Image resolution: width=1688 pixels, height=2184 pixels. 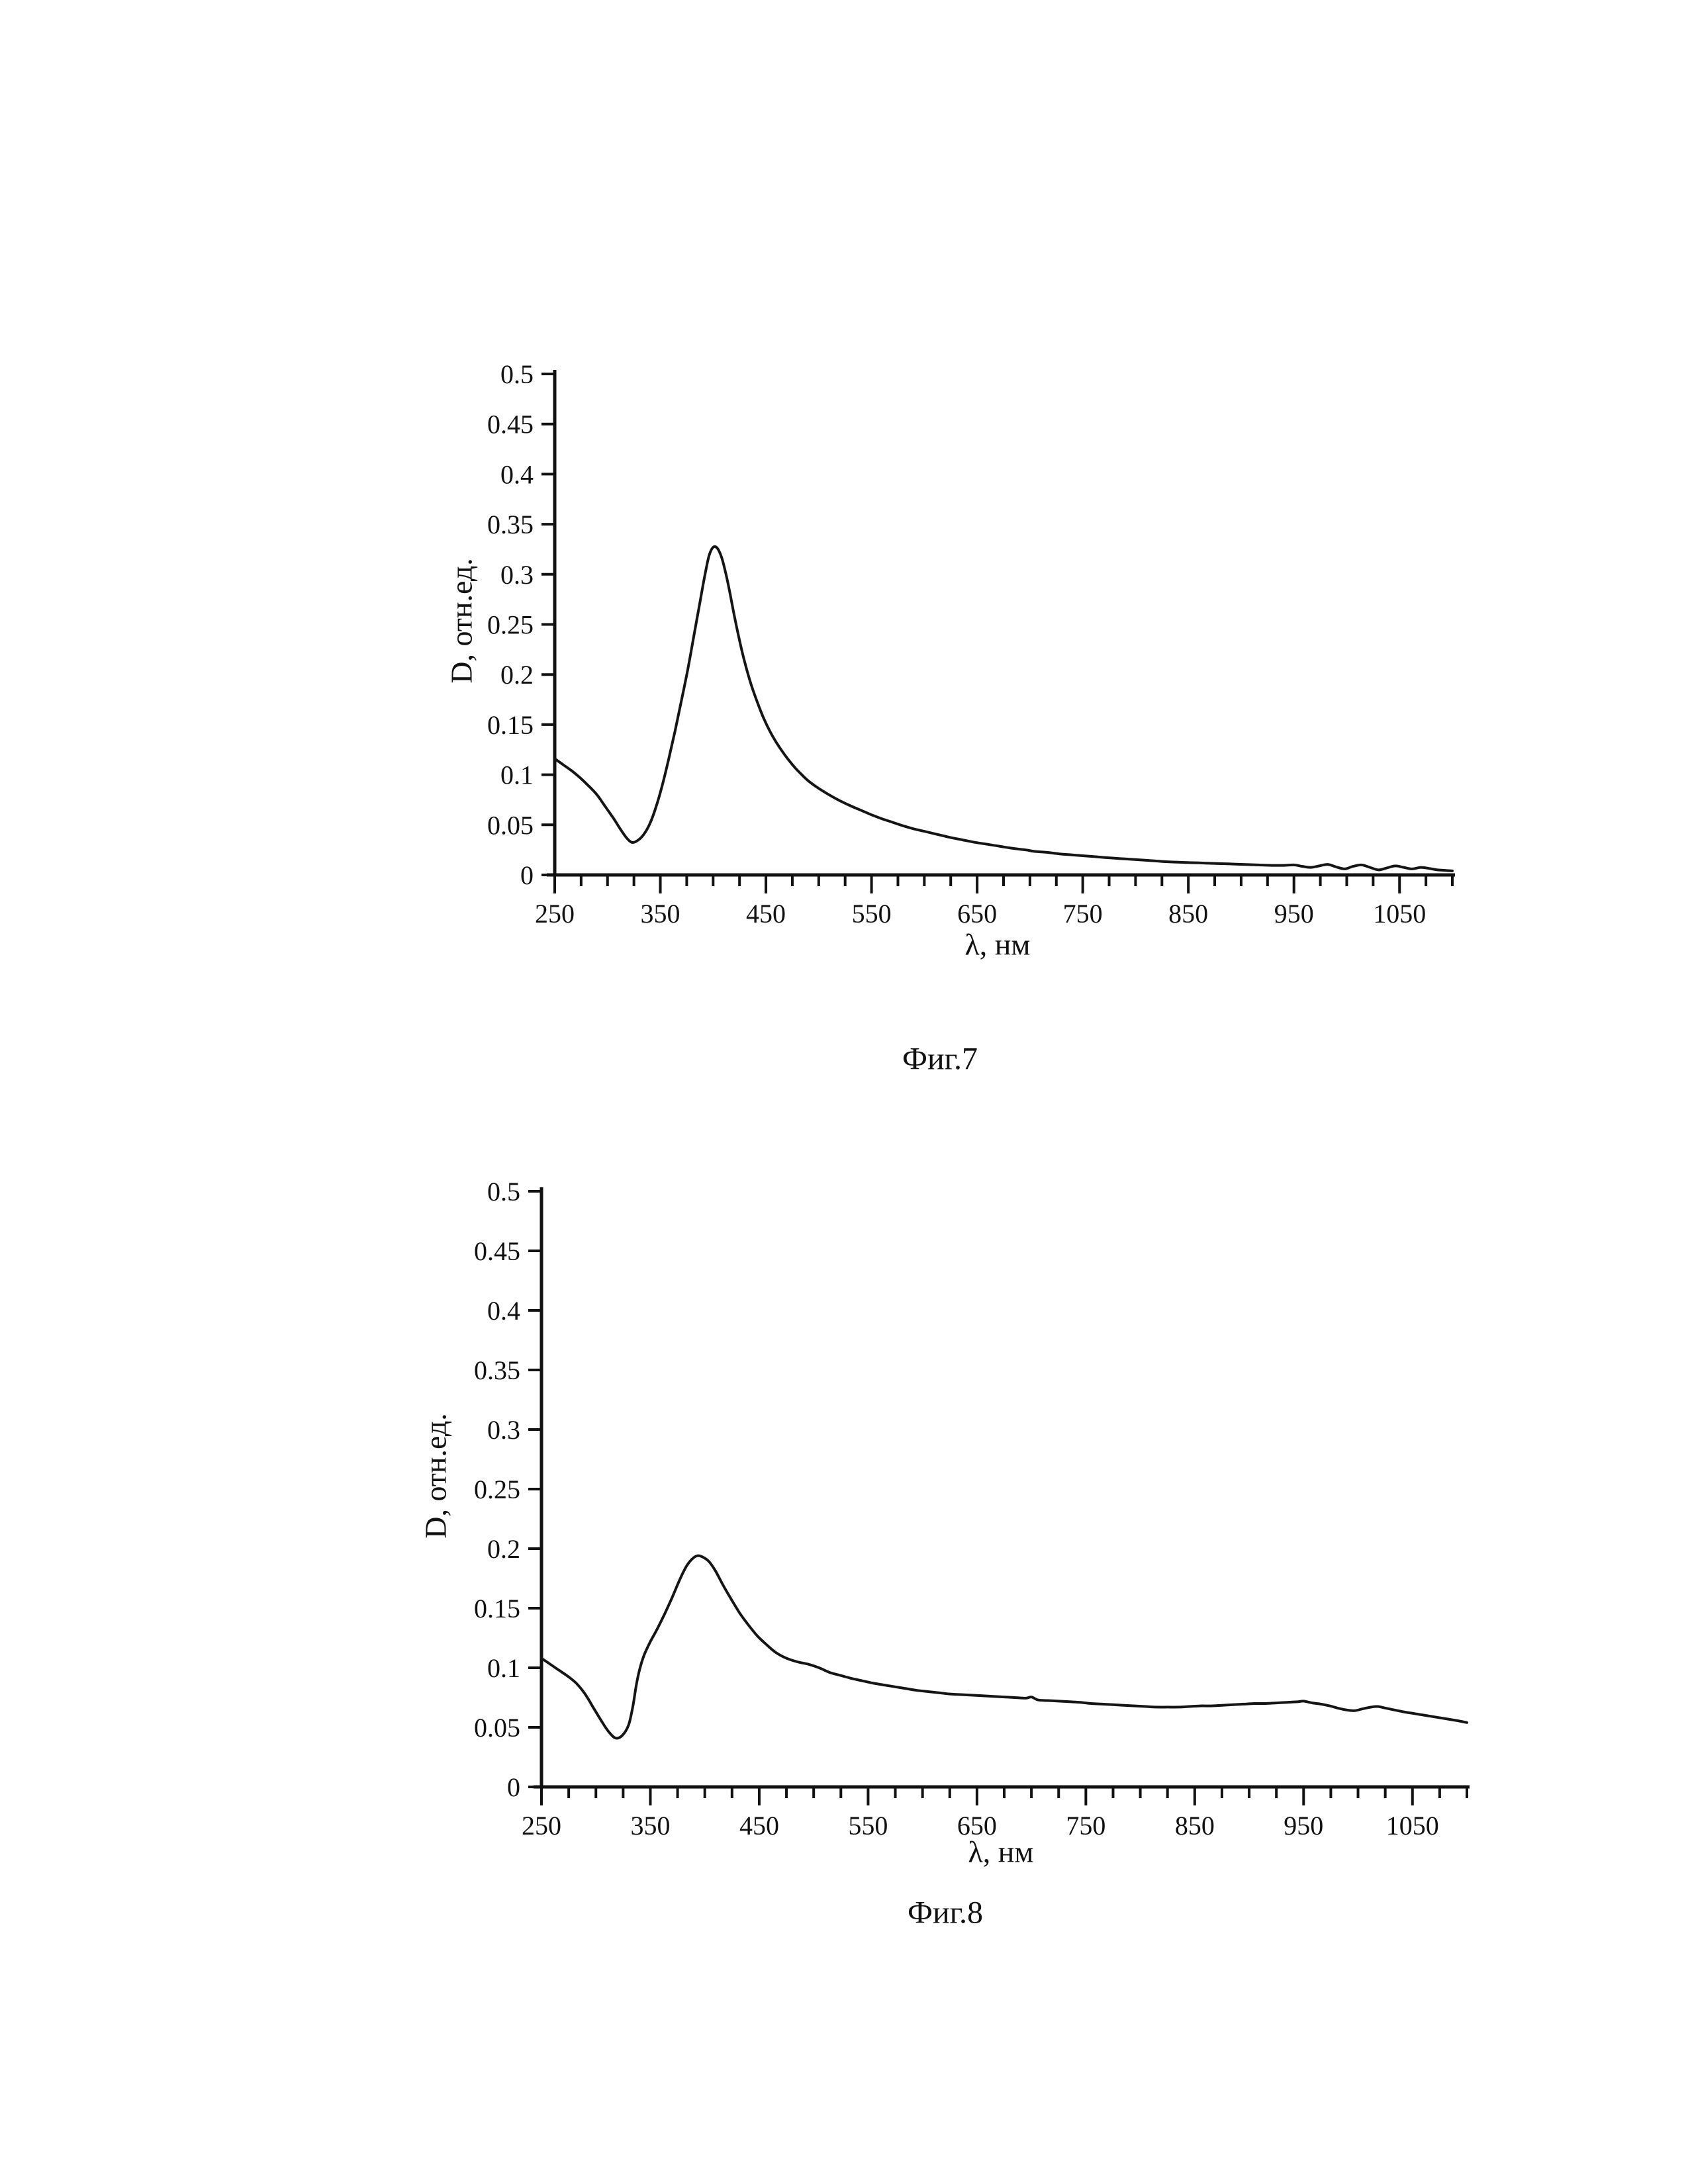 I want to click on fig7-caption: Фиг.7, so click(x=940, y=1059).